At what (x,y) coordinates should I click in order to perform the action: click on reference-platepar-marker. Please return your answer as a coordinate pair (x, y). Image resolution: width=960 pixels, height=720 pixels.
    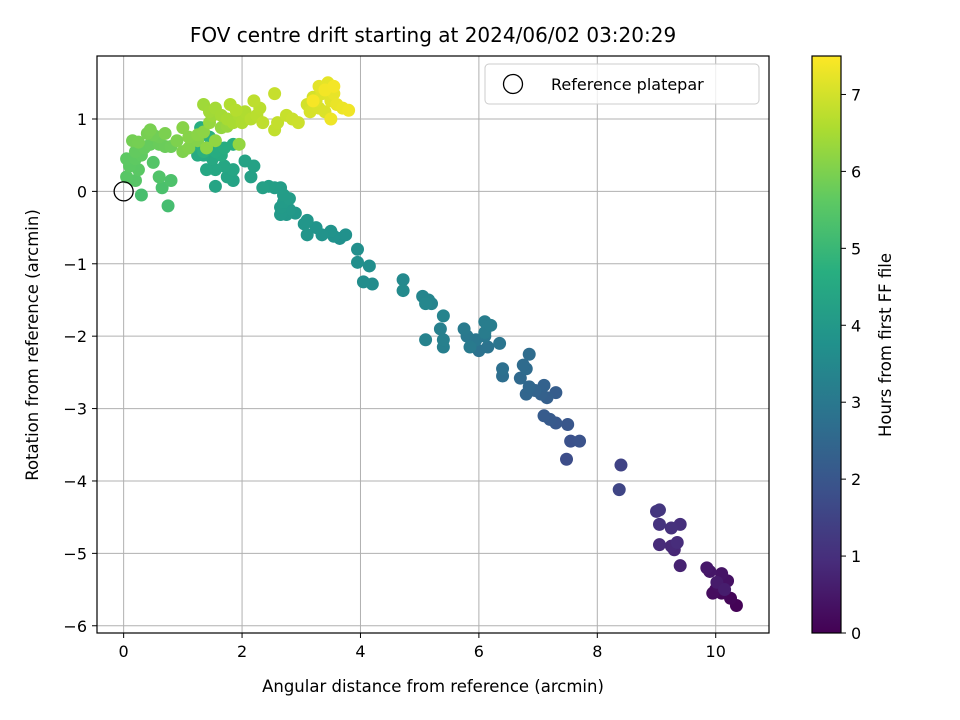
    Looking at the image, I should click on (123, 191).